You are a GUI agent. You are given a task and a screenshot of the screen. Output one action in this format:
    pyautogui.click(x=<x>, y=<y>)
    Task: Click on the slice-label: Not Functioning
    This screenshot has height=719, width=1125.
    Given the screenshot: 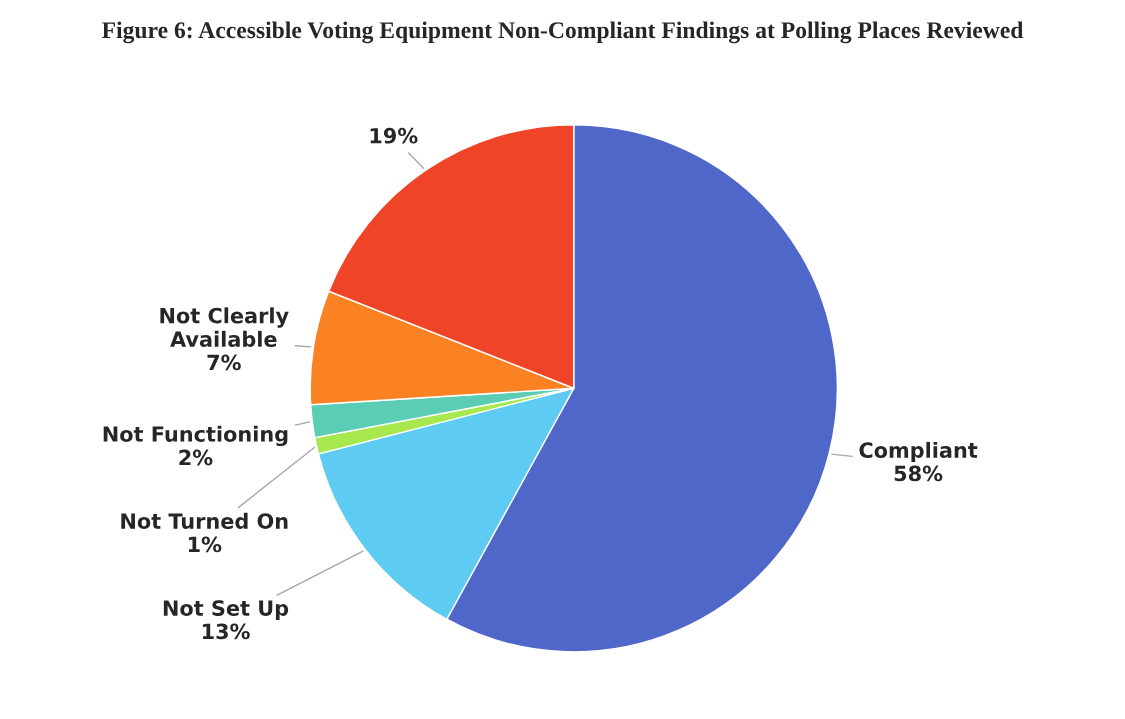 What is the action you would take?
    pyautogui.click(x=195, y=436)
    